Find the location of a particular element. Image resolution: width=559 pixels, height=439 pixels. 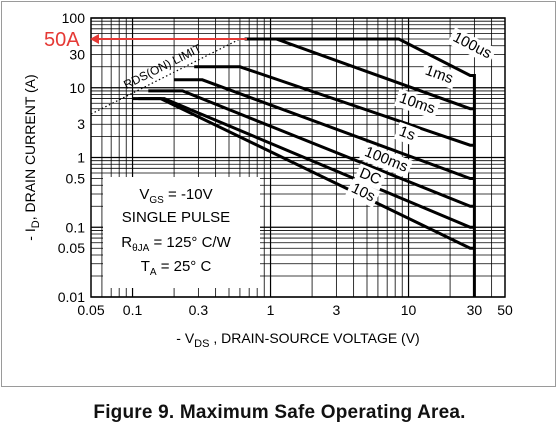

condition-line: TA = 25° C is located at coordinates (176, 268).